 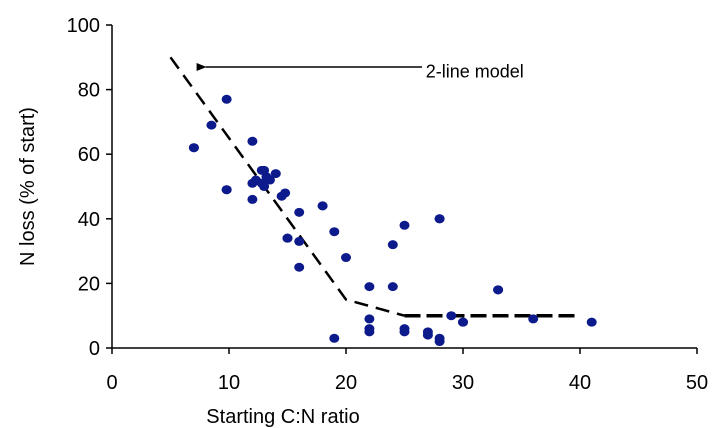 What do you see at coordinates (346, 383) in the screenshot?
I see `x-tick-label: 20` at bounding box center [346, 383].